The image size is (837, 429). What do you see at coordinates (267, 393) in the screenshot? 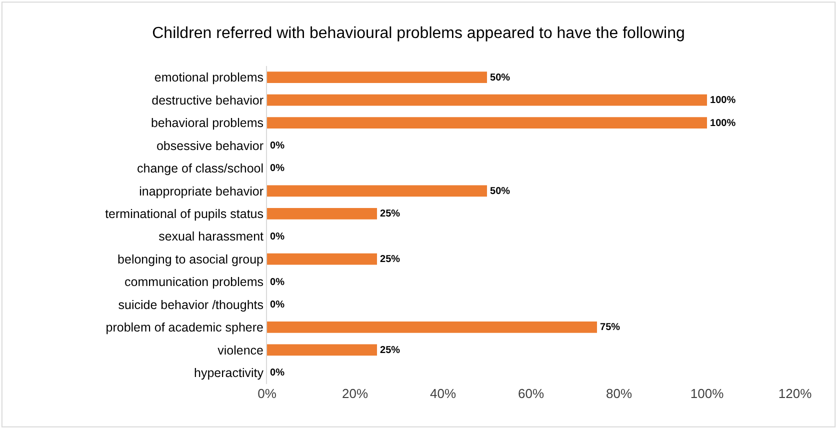
I see `x-tick-label: 0%` at bounding box center [267, 393].